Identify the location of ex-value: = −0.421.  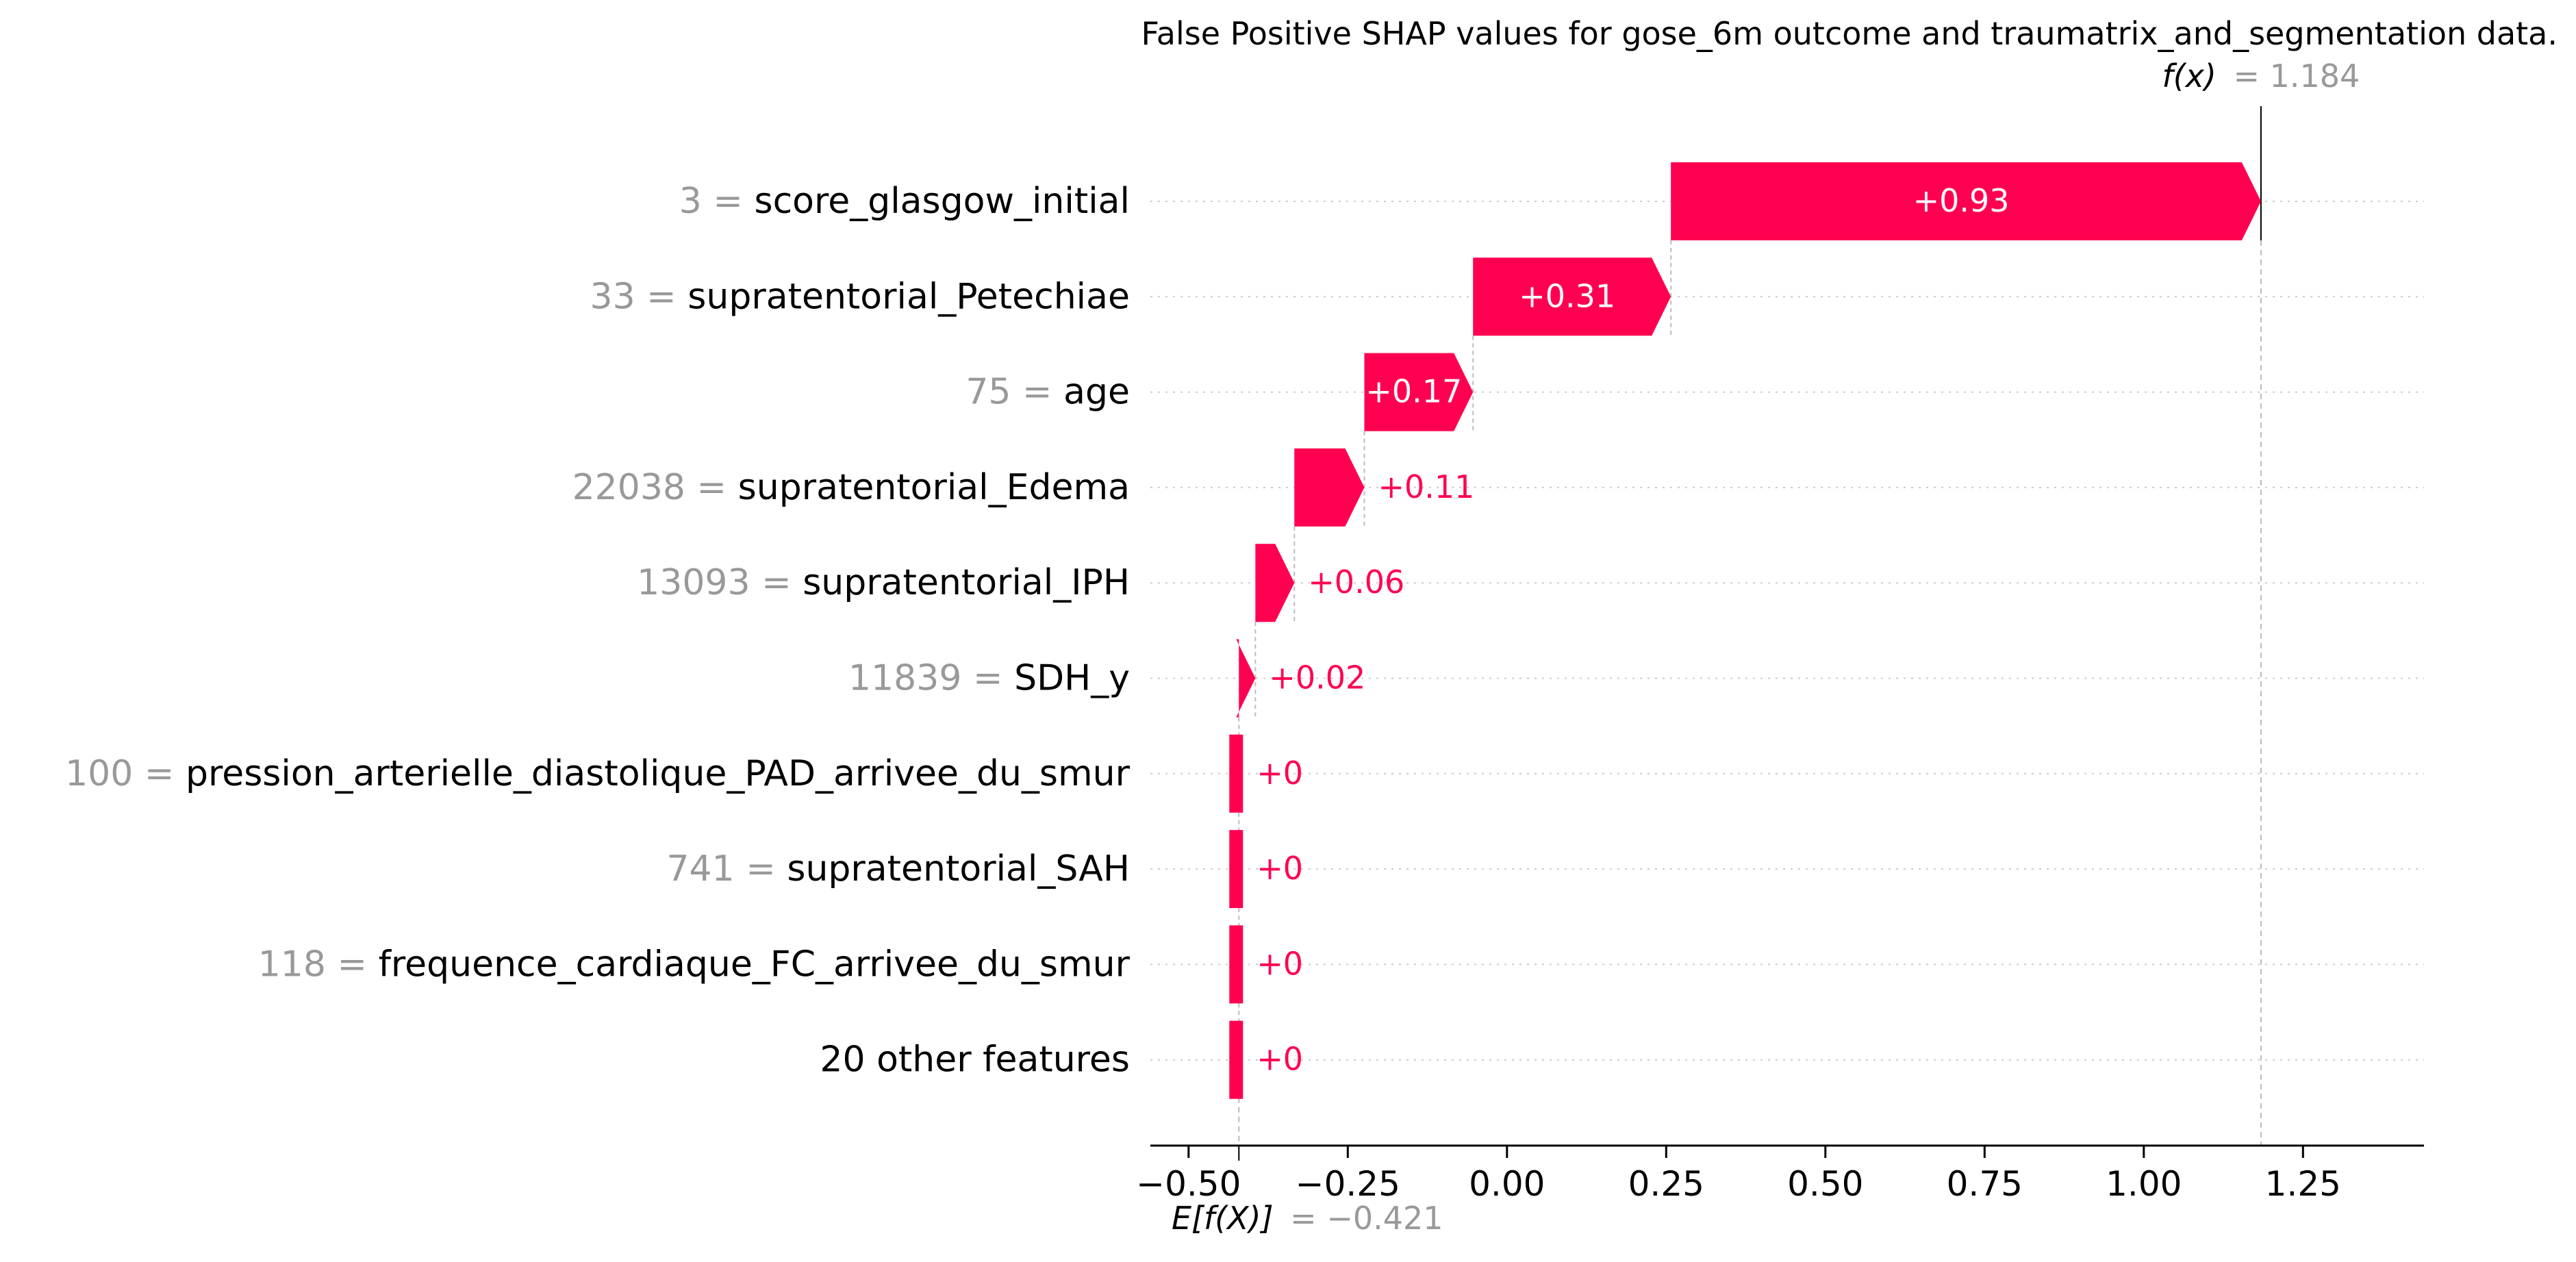
(1366, 1218).